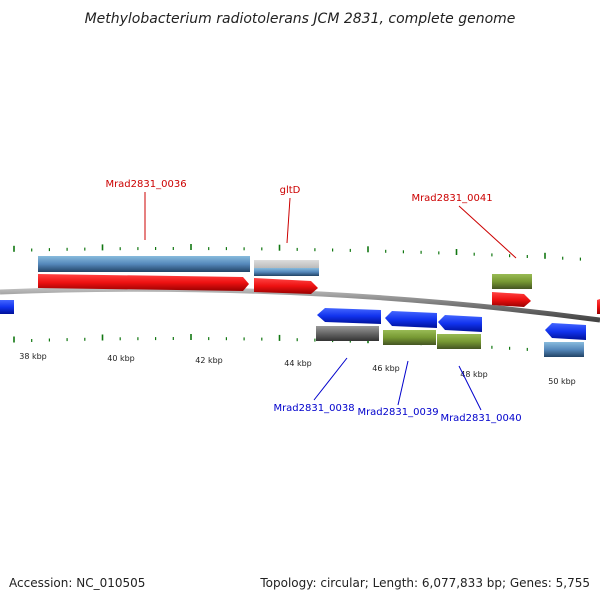  Describe the element at coordinates (598, 306) in the screenshot. I see `gene-arrow-right-edge` at that location.